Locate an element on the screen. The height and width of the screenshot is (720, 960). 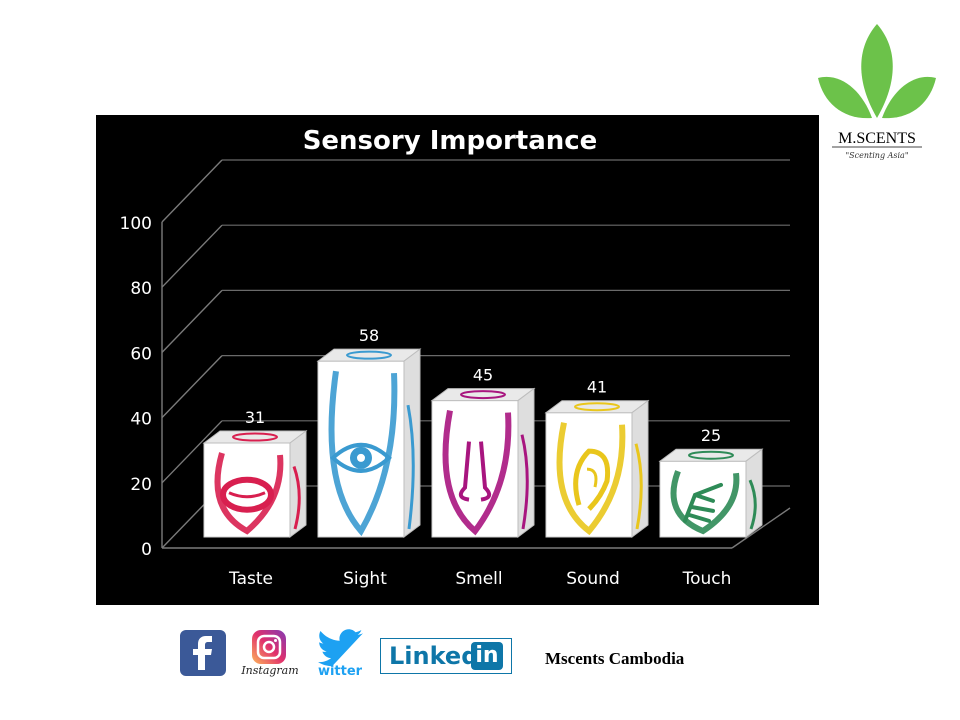
y-tick-label: 100 is located at coordinates (136, 224).